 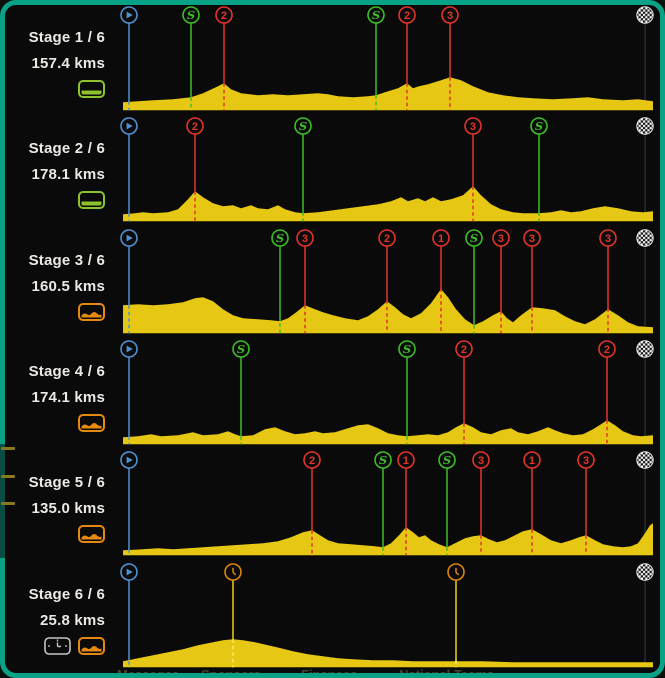 What do you see at coordinates (387, 503) in the screenshot?
I see `stage-profile-chart: 2 S 1 S 3 1 3` at bounding box center [387, 503].